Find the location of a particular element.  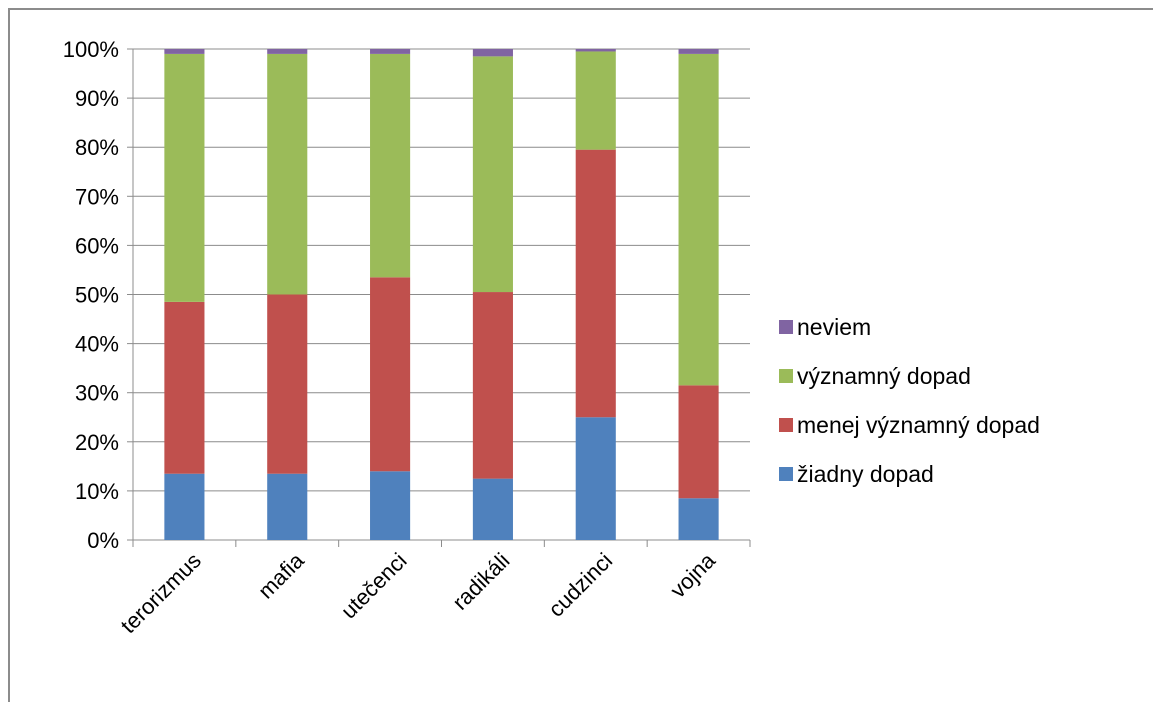

y-tick-label: 40% is located at coordinates (97, 344).